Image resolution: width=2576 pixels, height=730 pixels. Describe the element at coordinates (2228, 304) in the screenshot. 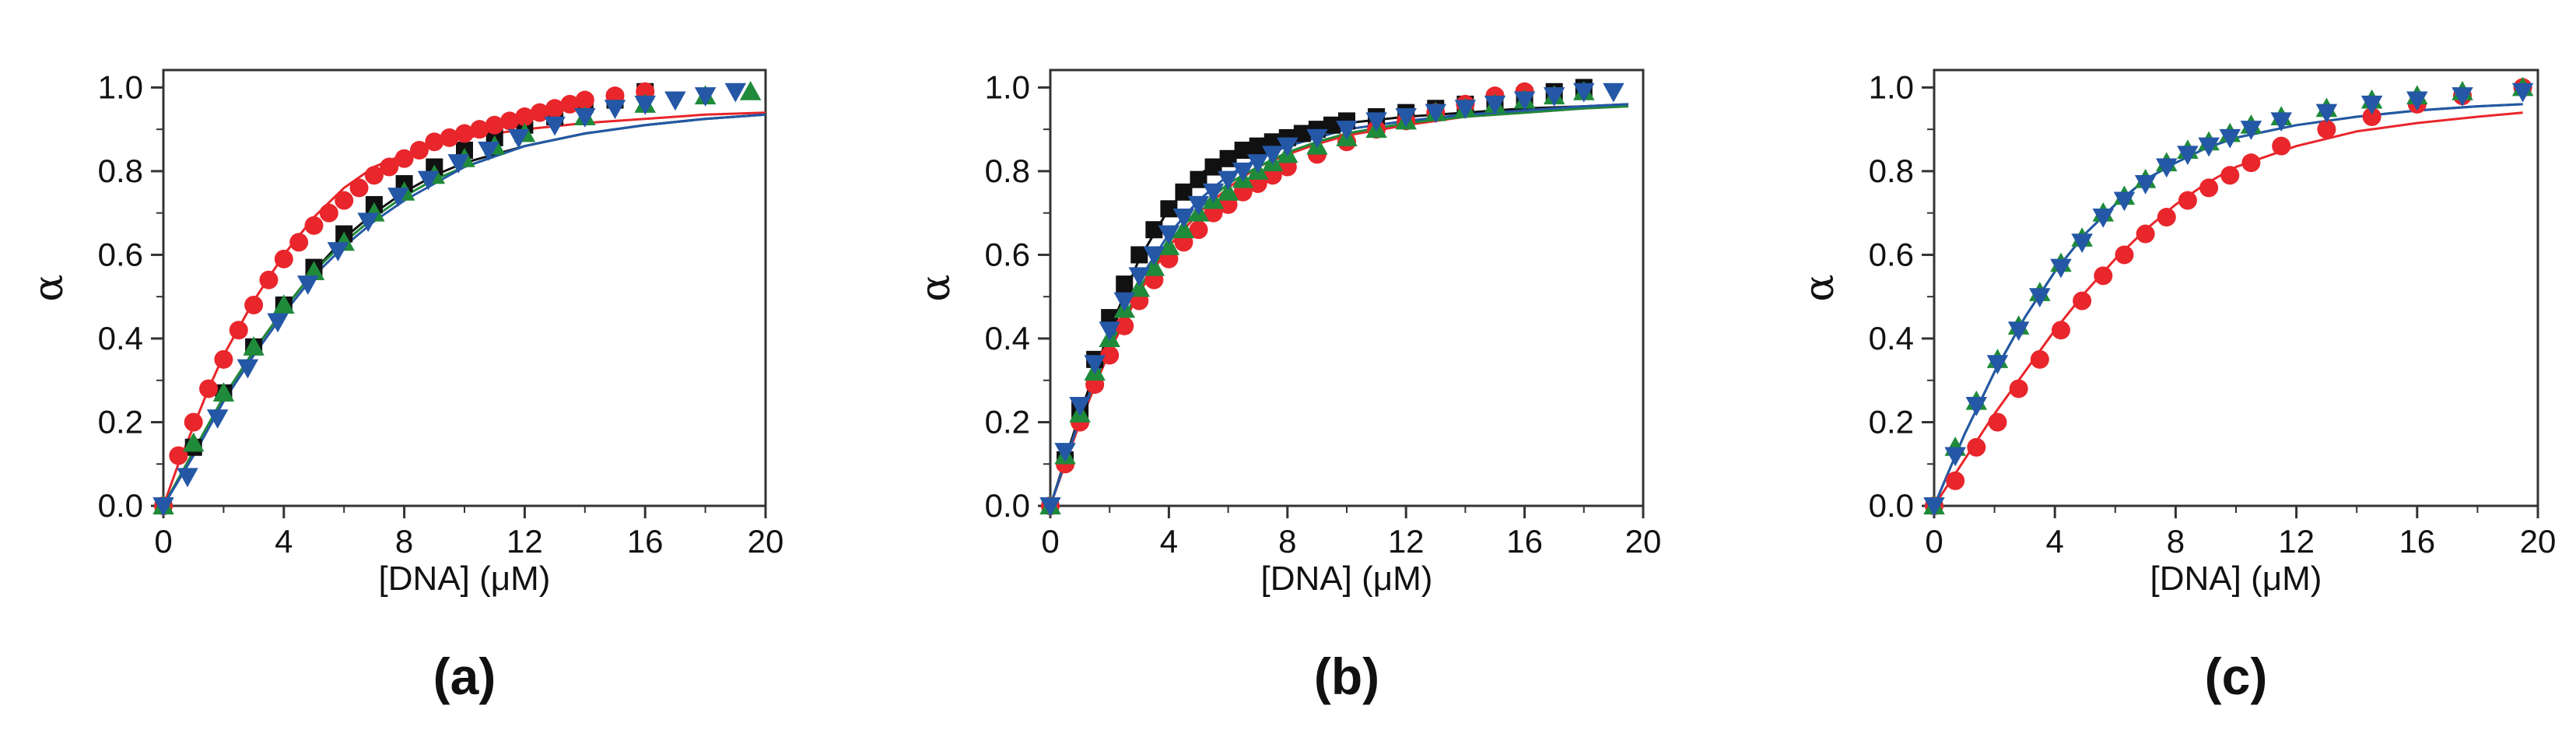

I see `fit-curve` at that location.